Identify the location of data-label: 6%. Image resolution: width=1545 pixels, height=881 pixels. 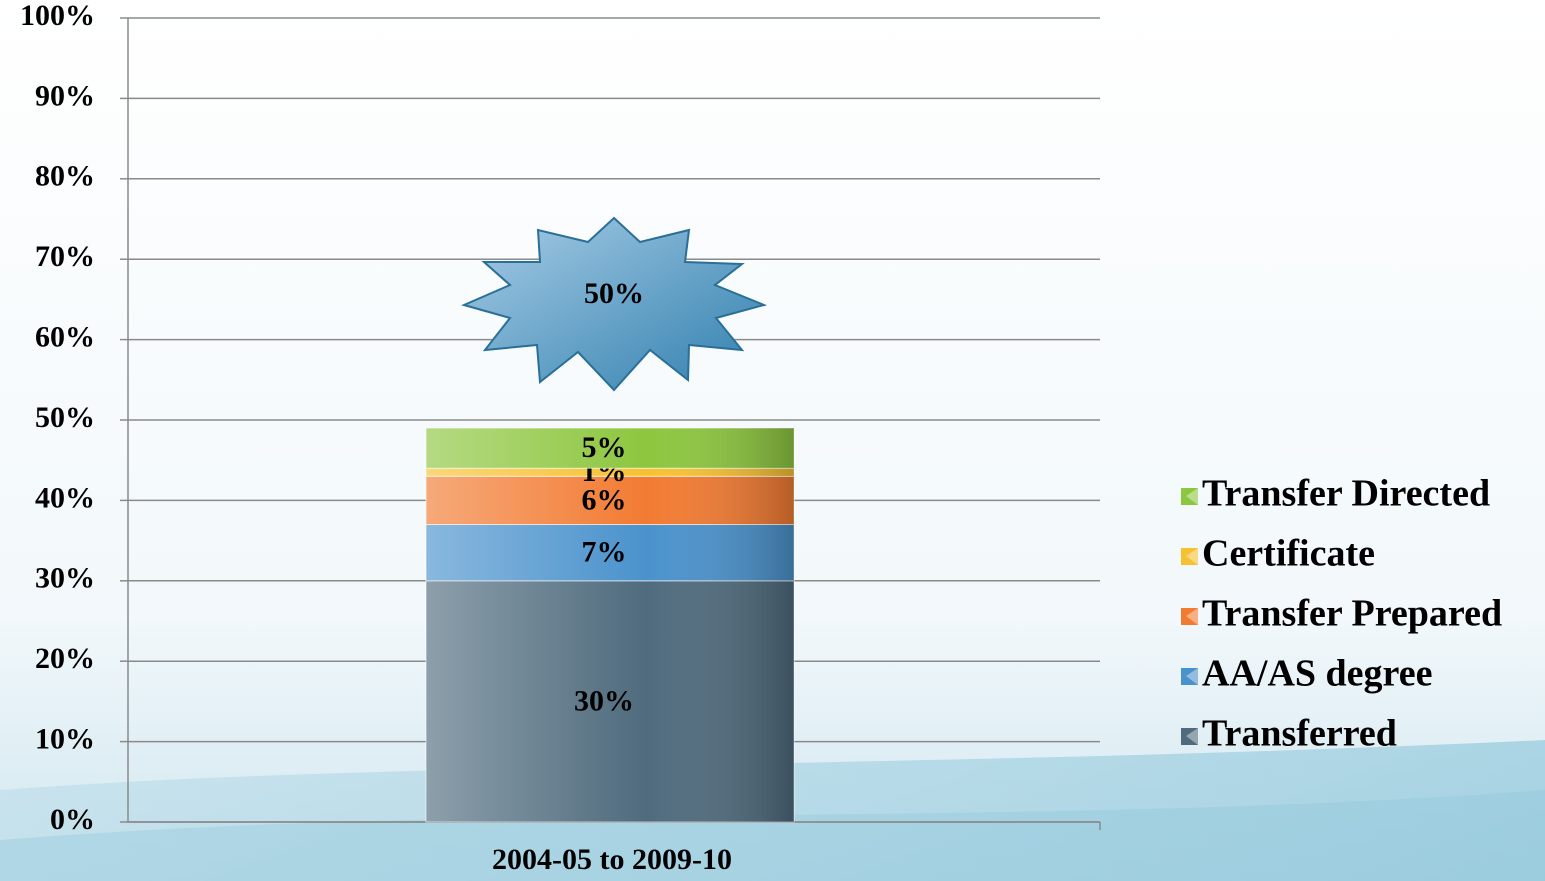
(604, 499).